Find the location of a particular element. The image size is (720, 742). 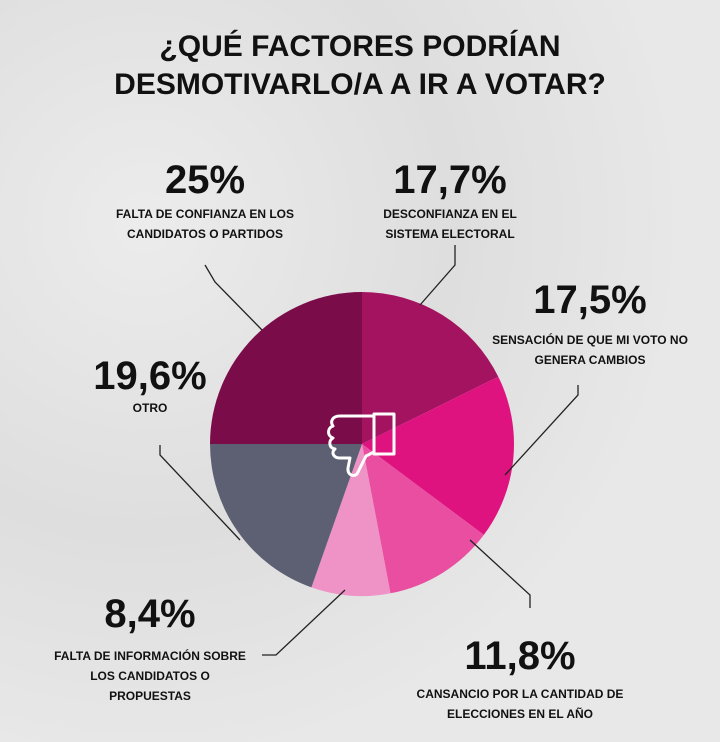

value-label: 8,4% is located at coordinates (150, 614).